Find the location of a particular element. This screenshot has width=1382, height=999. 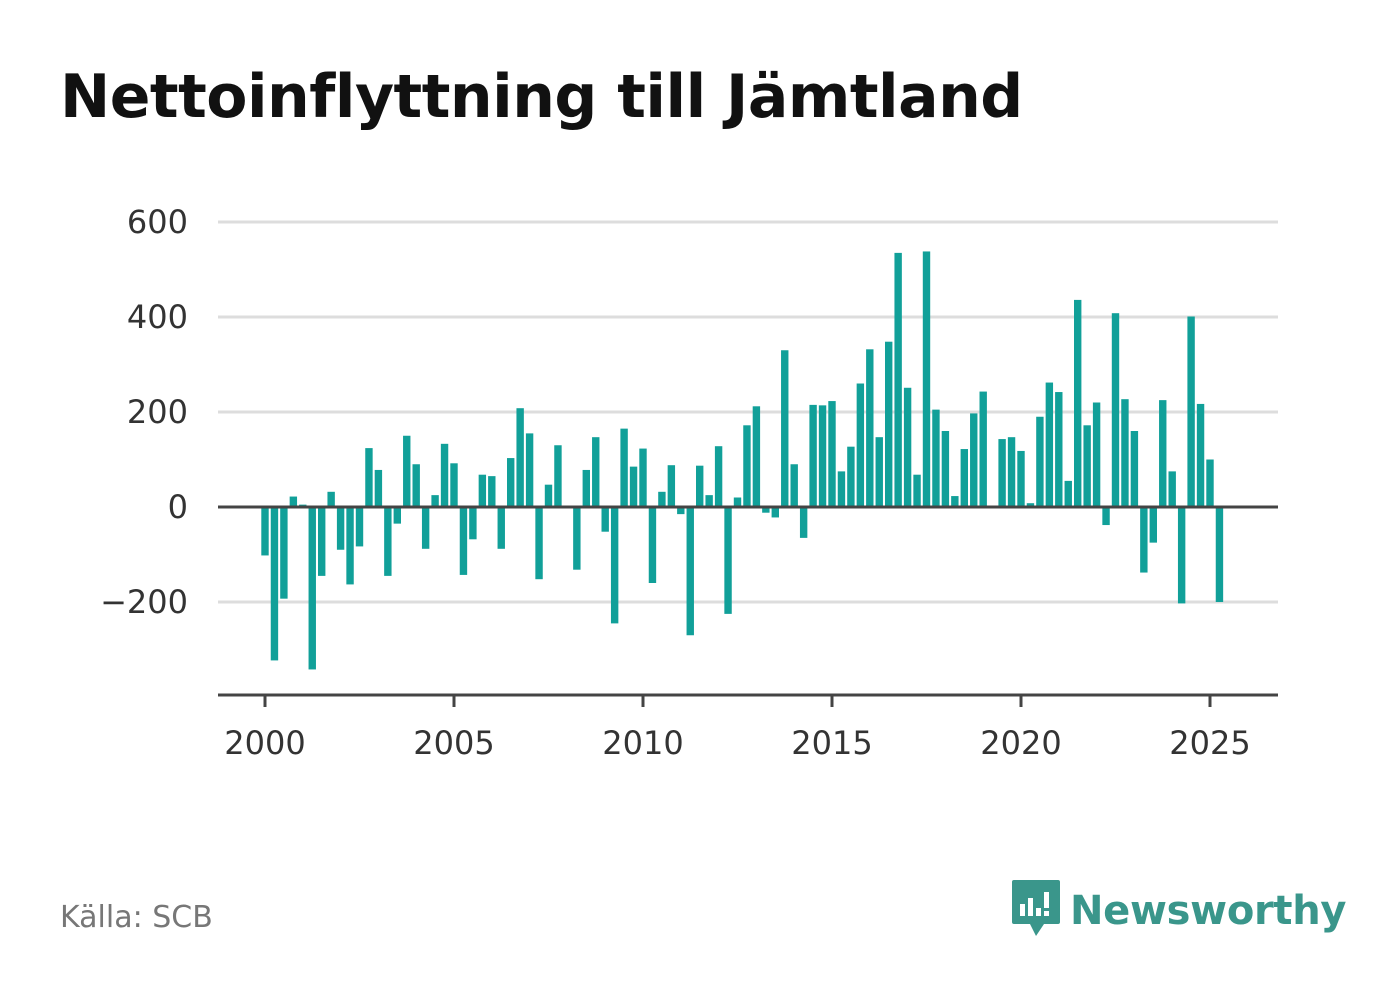

x-tick-label: 2000 is located at coordinates (264, 743).